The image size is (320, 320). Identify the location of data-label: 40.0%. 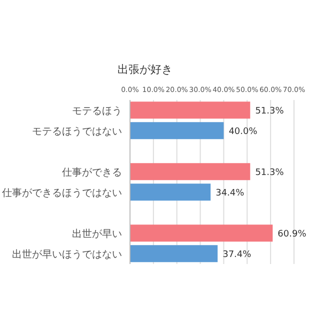
(243, 131).